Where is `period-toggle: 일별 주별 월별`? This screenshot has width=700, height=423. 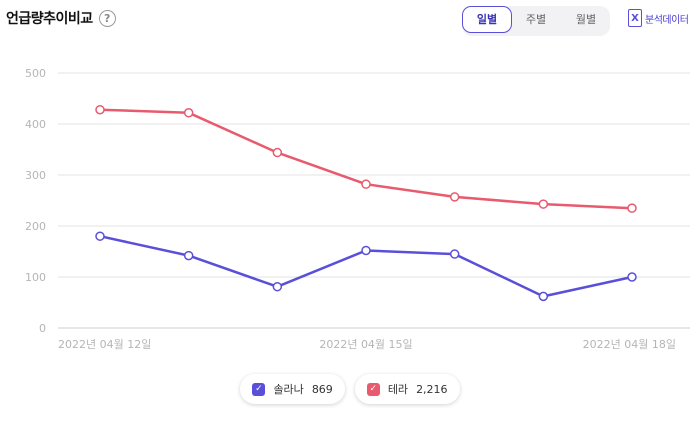
period-toggle: 일별 주별 월별 is located at coordinates (536, 21).